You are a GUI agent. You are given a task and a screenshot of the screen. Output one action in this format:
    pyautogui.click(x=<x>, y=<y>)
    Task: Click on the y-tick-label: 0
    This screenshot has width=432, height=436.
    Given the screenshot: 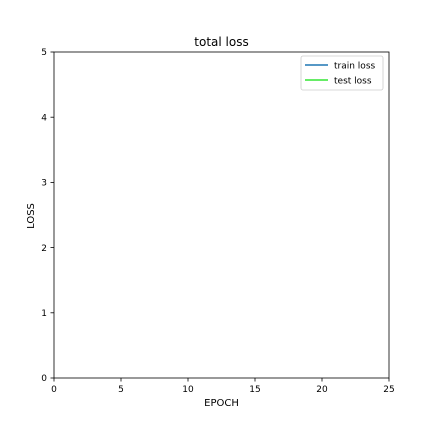 What is the action you would take?
    pyautogui.click(x=44, y=379)
    